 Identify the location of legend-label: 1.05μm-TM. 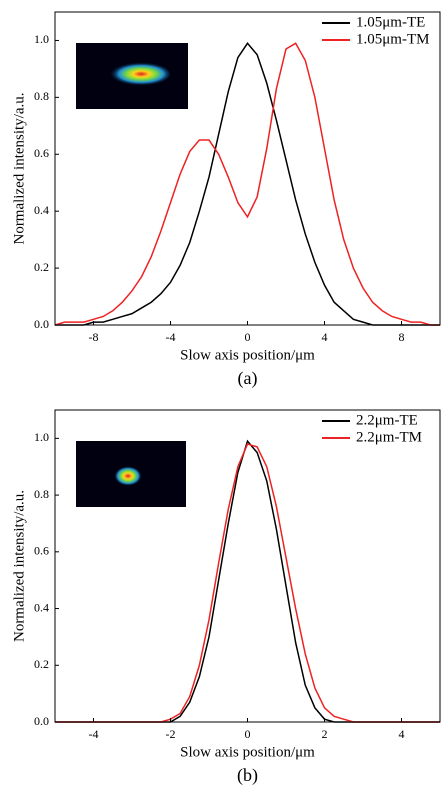
(392, 39).